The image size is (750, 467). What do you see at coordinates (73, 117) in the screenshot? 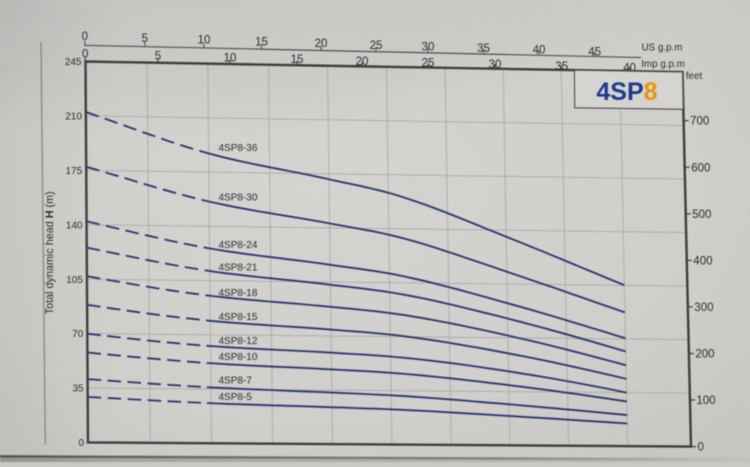
I see `svg-text: 210` at bounding box center [73, 117].